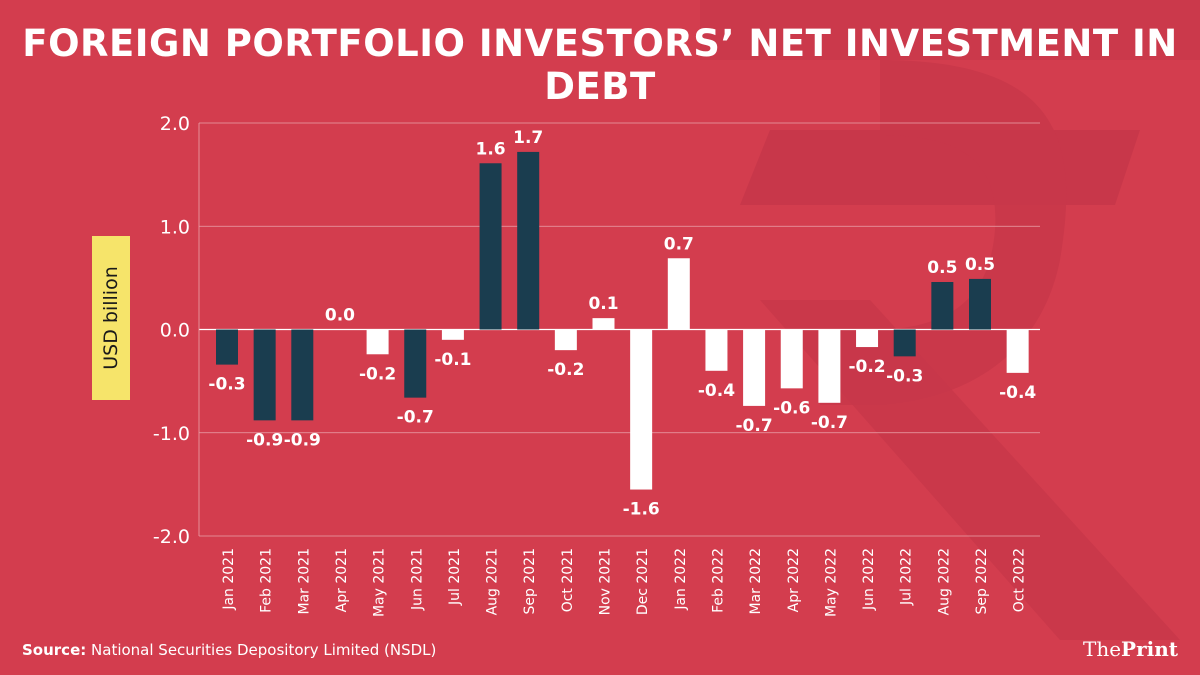 This screenshot has height=675, width=1200. What do you see at coordinates (831, 582) in the screenshot?
I see `x-tick-label: May 2022` at bounding box center [831, 582].